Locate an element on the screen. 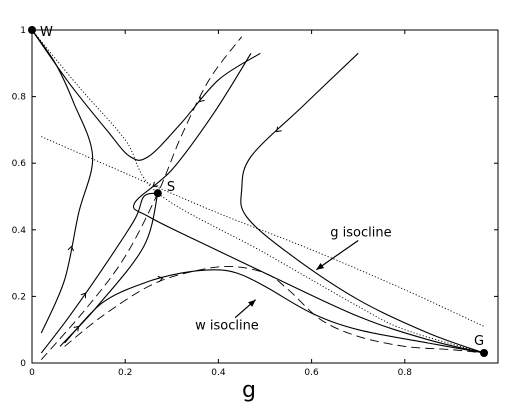 The width and height of the screenshot is (511, 405). x-tick-label: 0.6 is located at coordinates (311, 373).